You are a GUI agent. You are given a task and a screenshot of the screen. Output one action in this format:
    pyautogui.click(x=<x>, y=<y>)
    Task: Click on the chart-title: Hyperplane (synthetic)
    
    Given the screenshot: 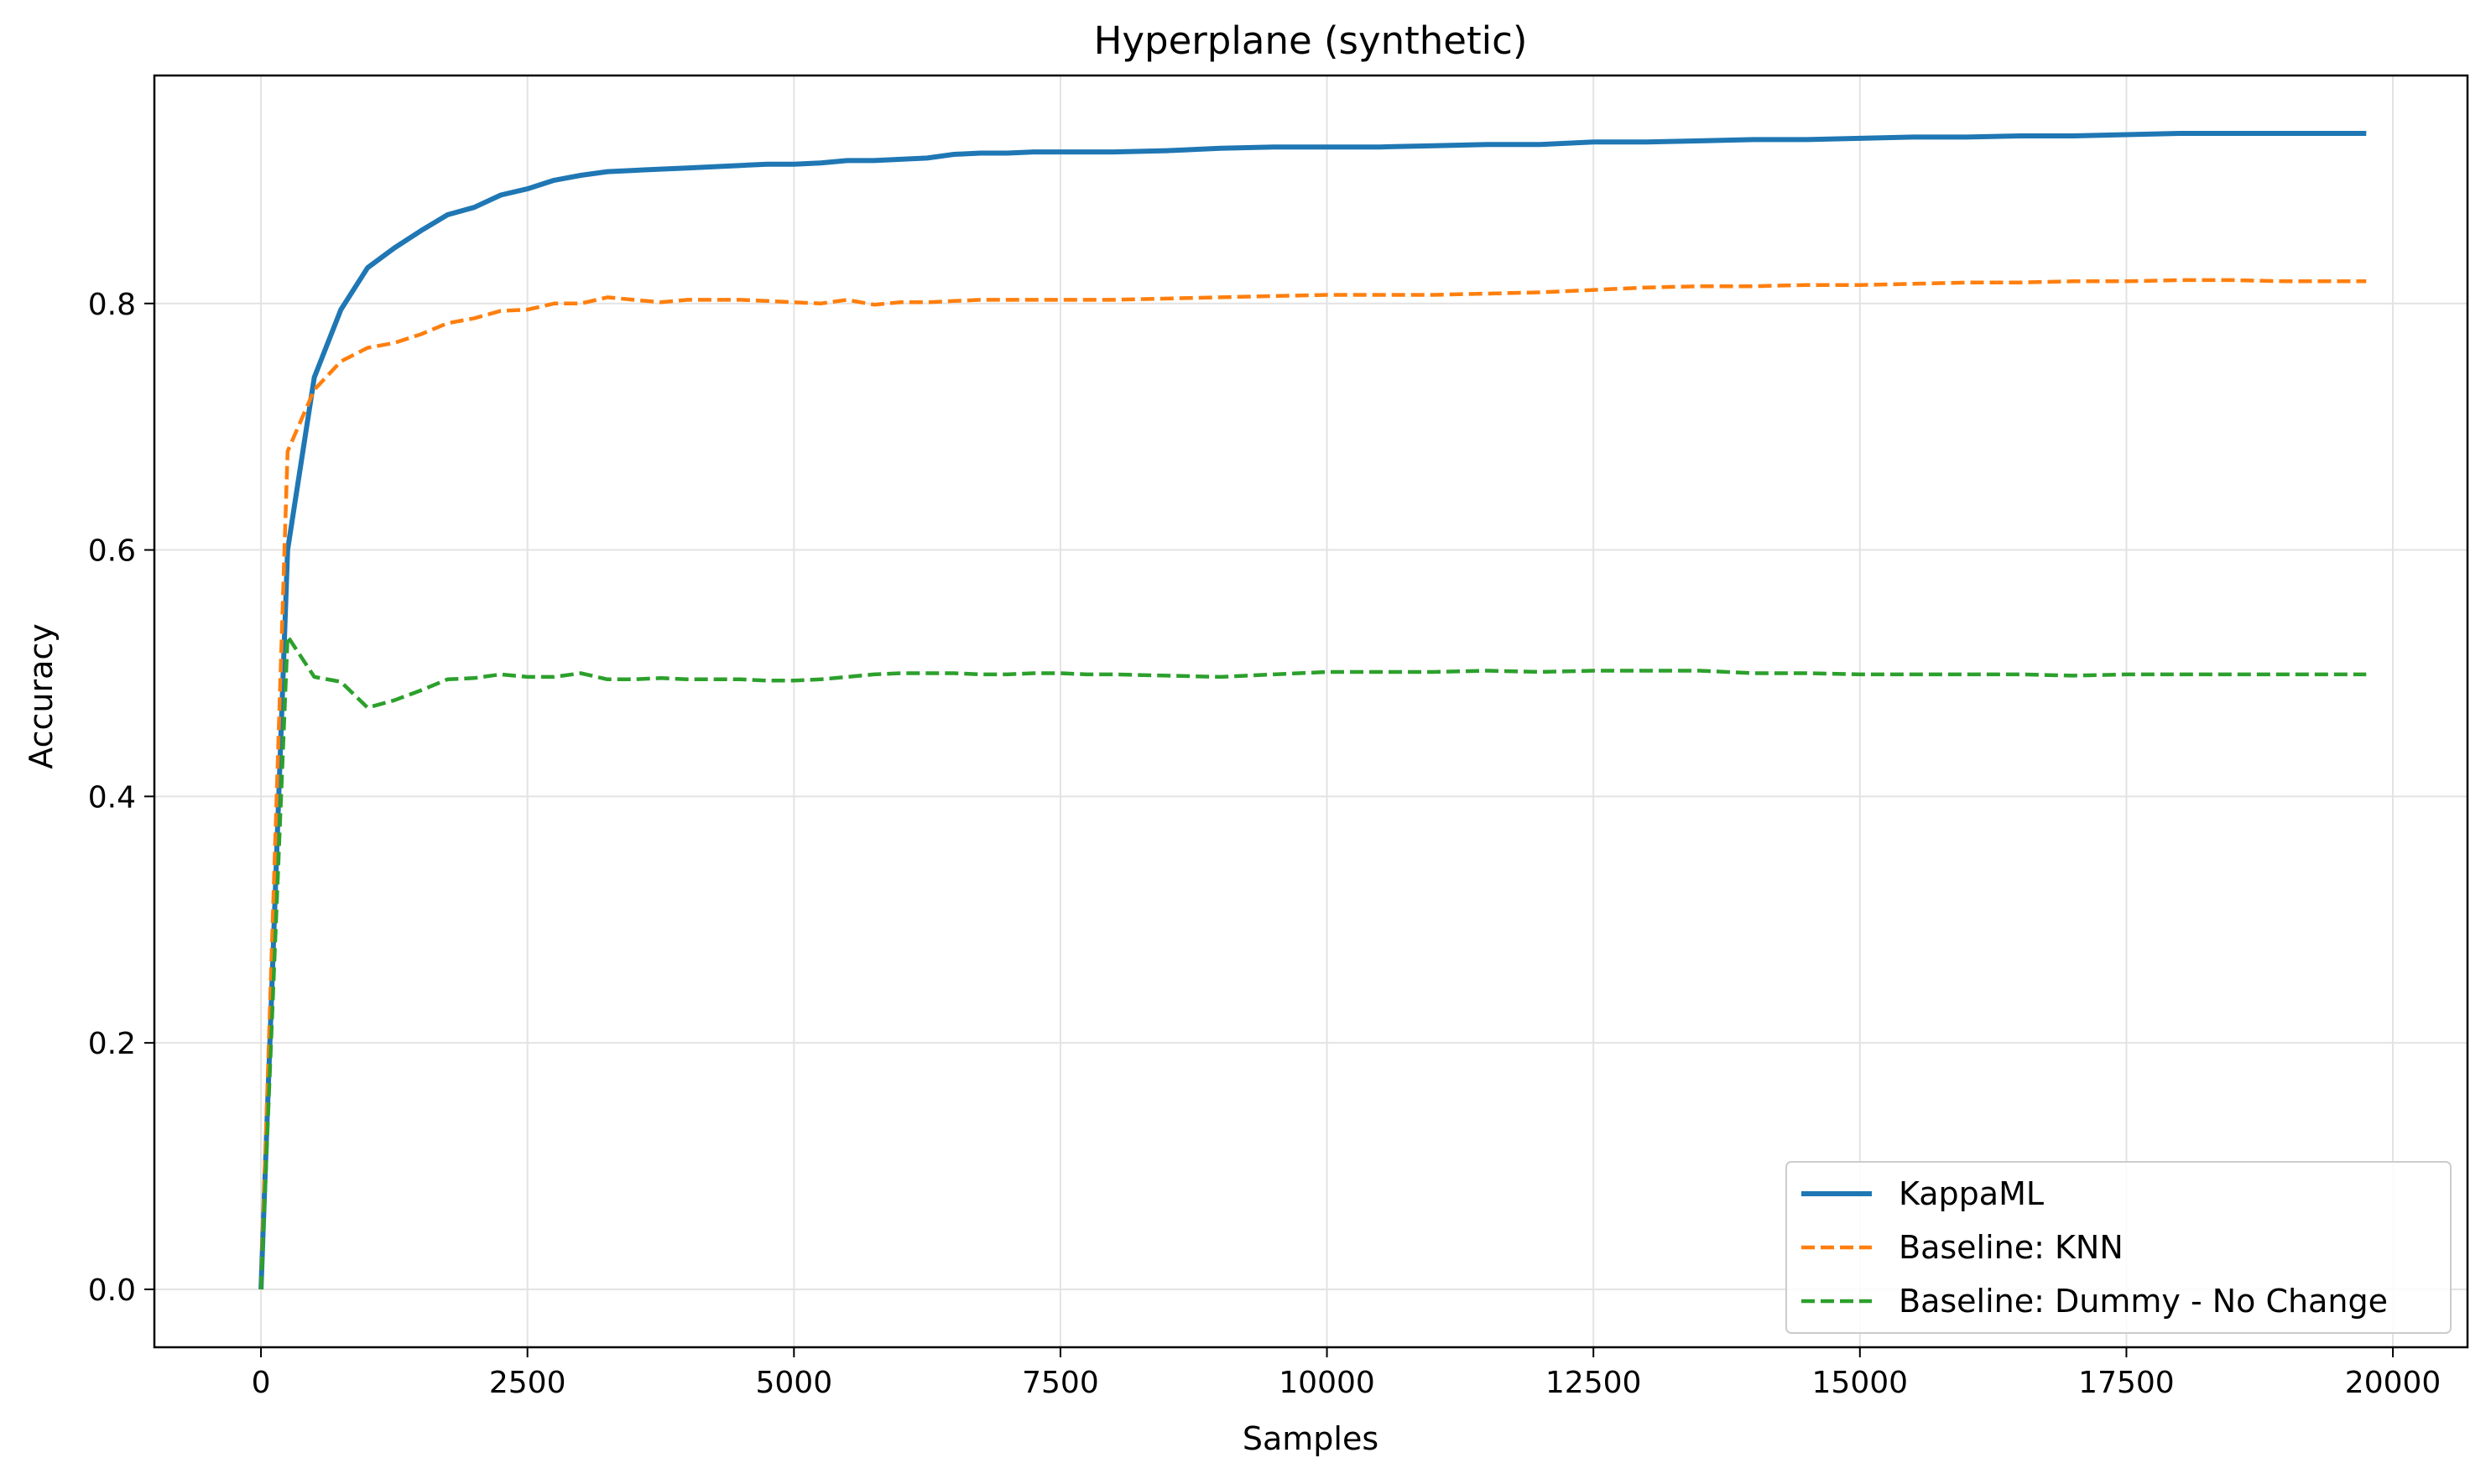 What is the action you would take?
    pyautogui.click(x=1311, y=40)
    